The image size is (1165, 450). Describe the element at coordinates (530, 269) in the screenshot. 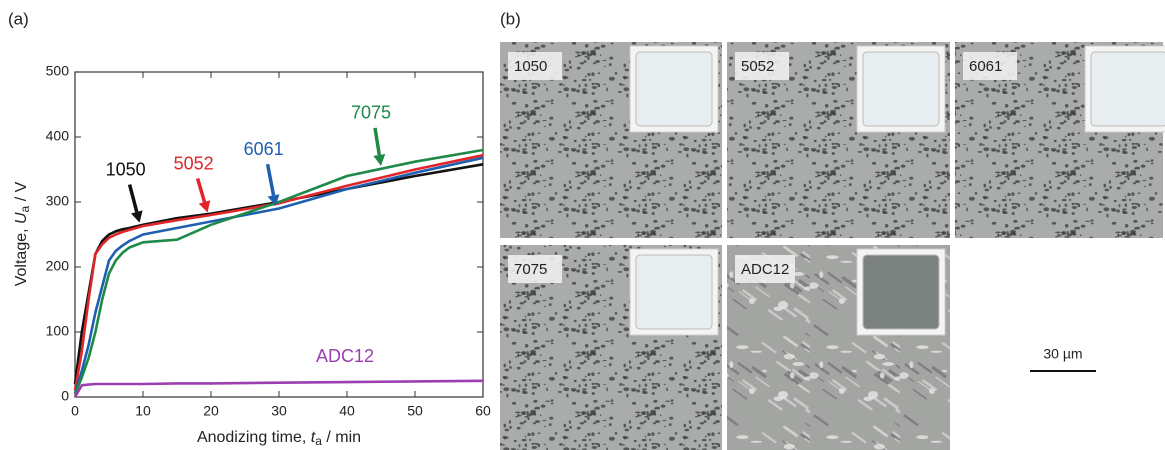

I see `micrograph-label: 7075` at that location.